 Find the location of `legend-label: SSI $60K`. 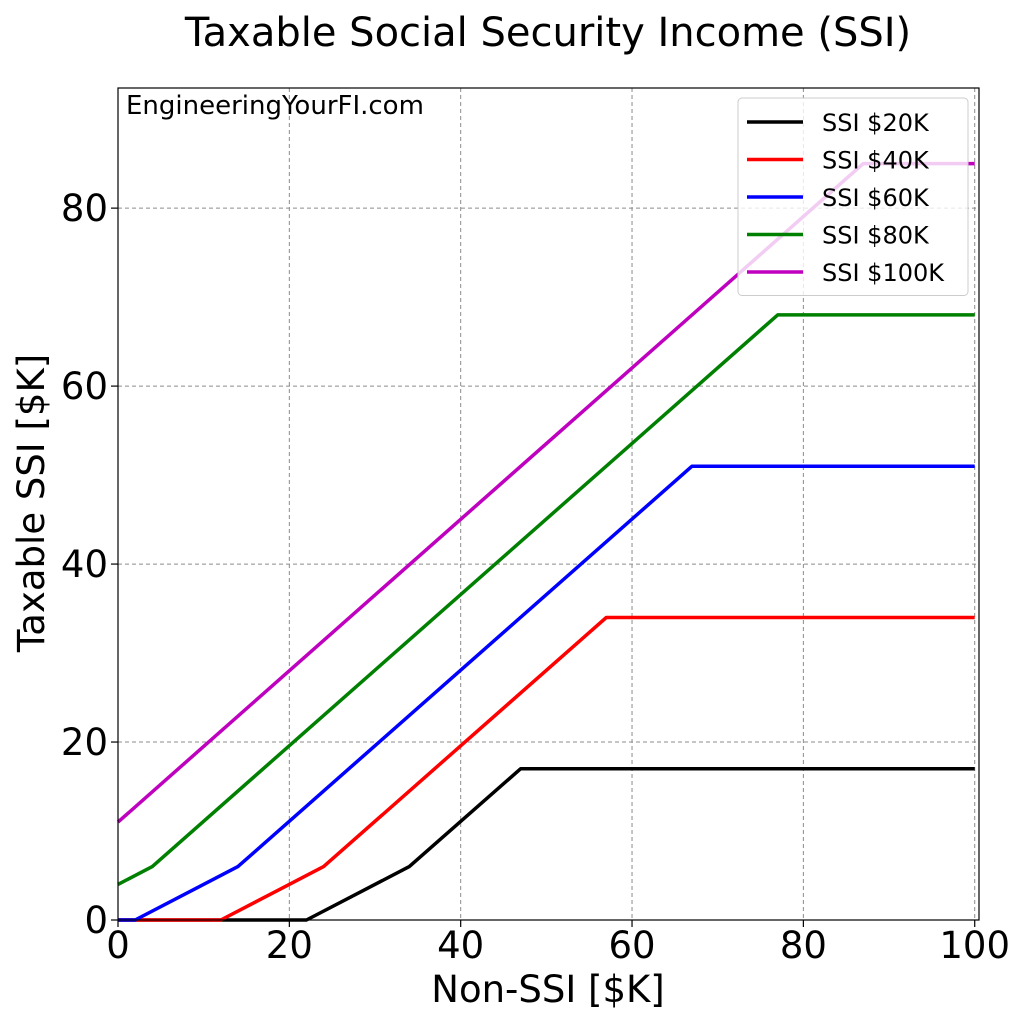

legend-label: SSI $60K is located at coordinates (876, 198).